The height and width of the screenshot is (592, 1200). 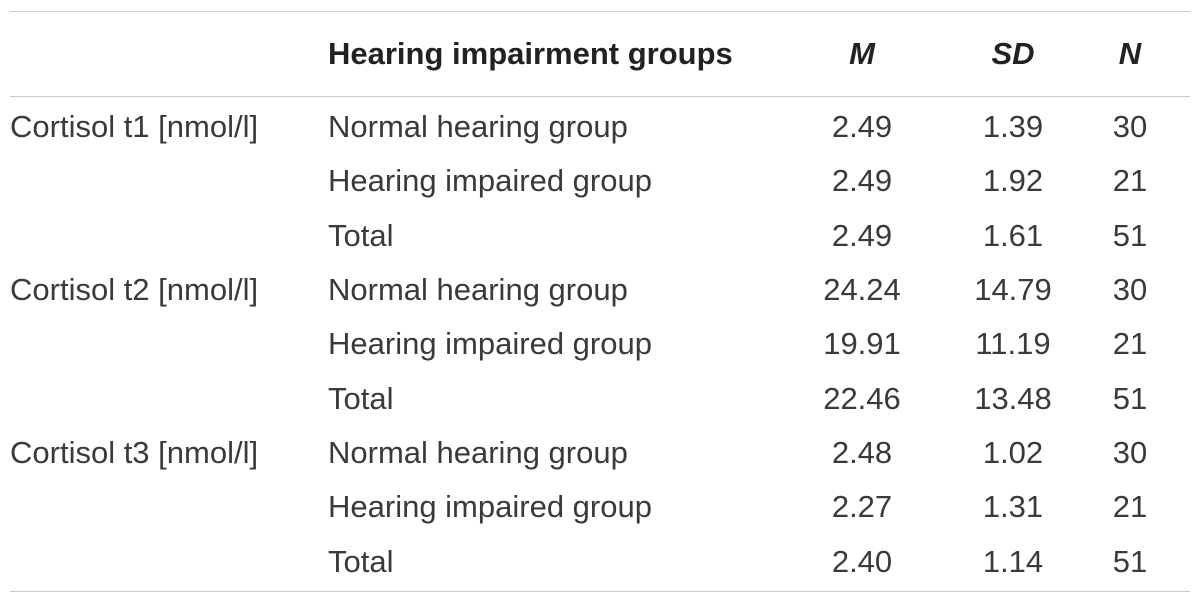 I want to click on cell-sd: 14.79, so click(x=1013, y=290).